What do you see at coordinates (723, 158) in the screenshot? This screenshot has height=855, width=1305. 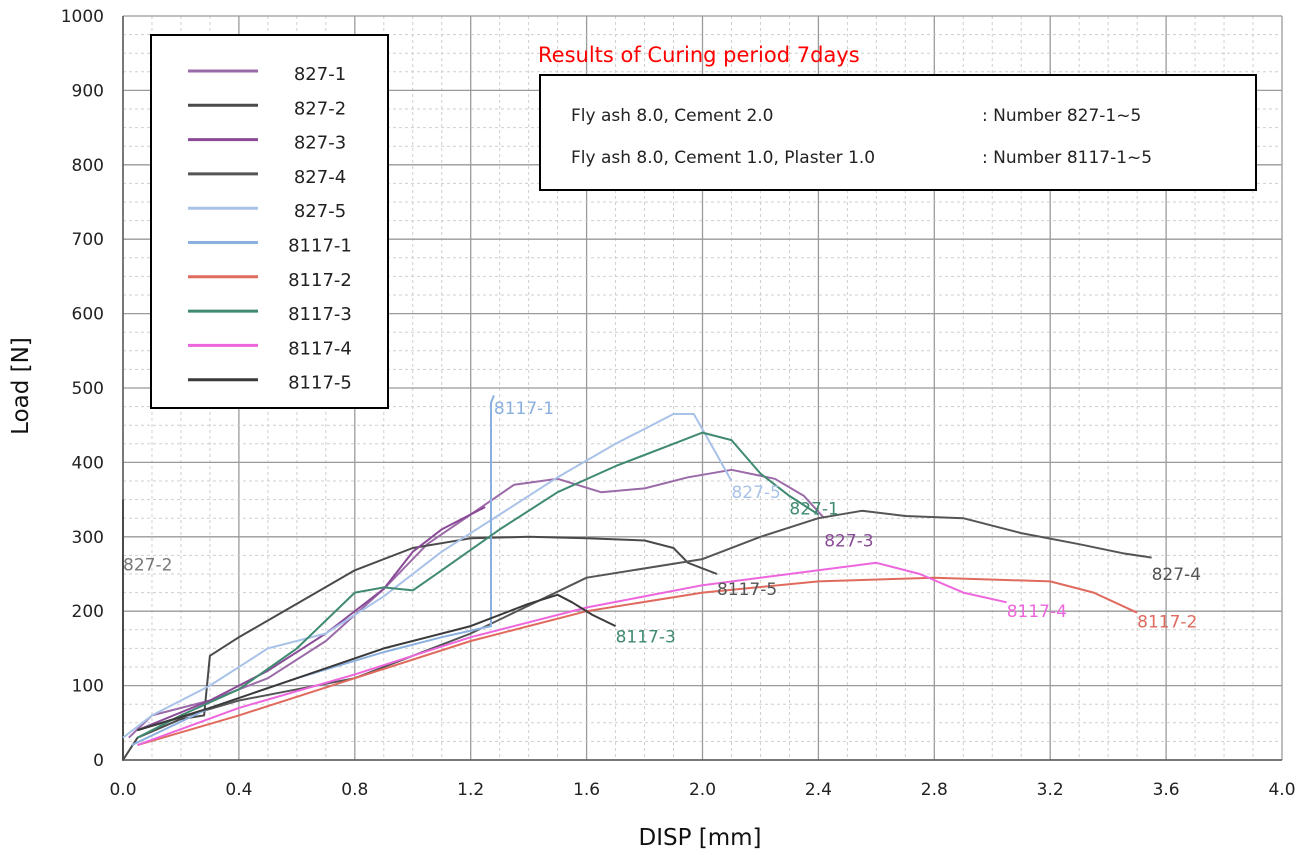 I see `annotation-row-2-material: Fly ash 8.0, Cement 1.0, Plaster 1.0` at bounding box center [723, 158].